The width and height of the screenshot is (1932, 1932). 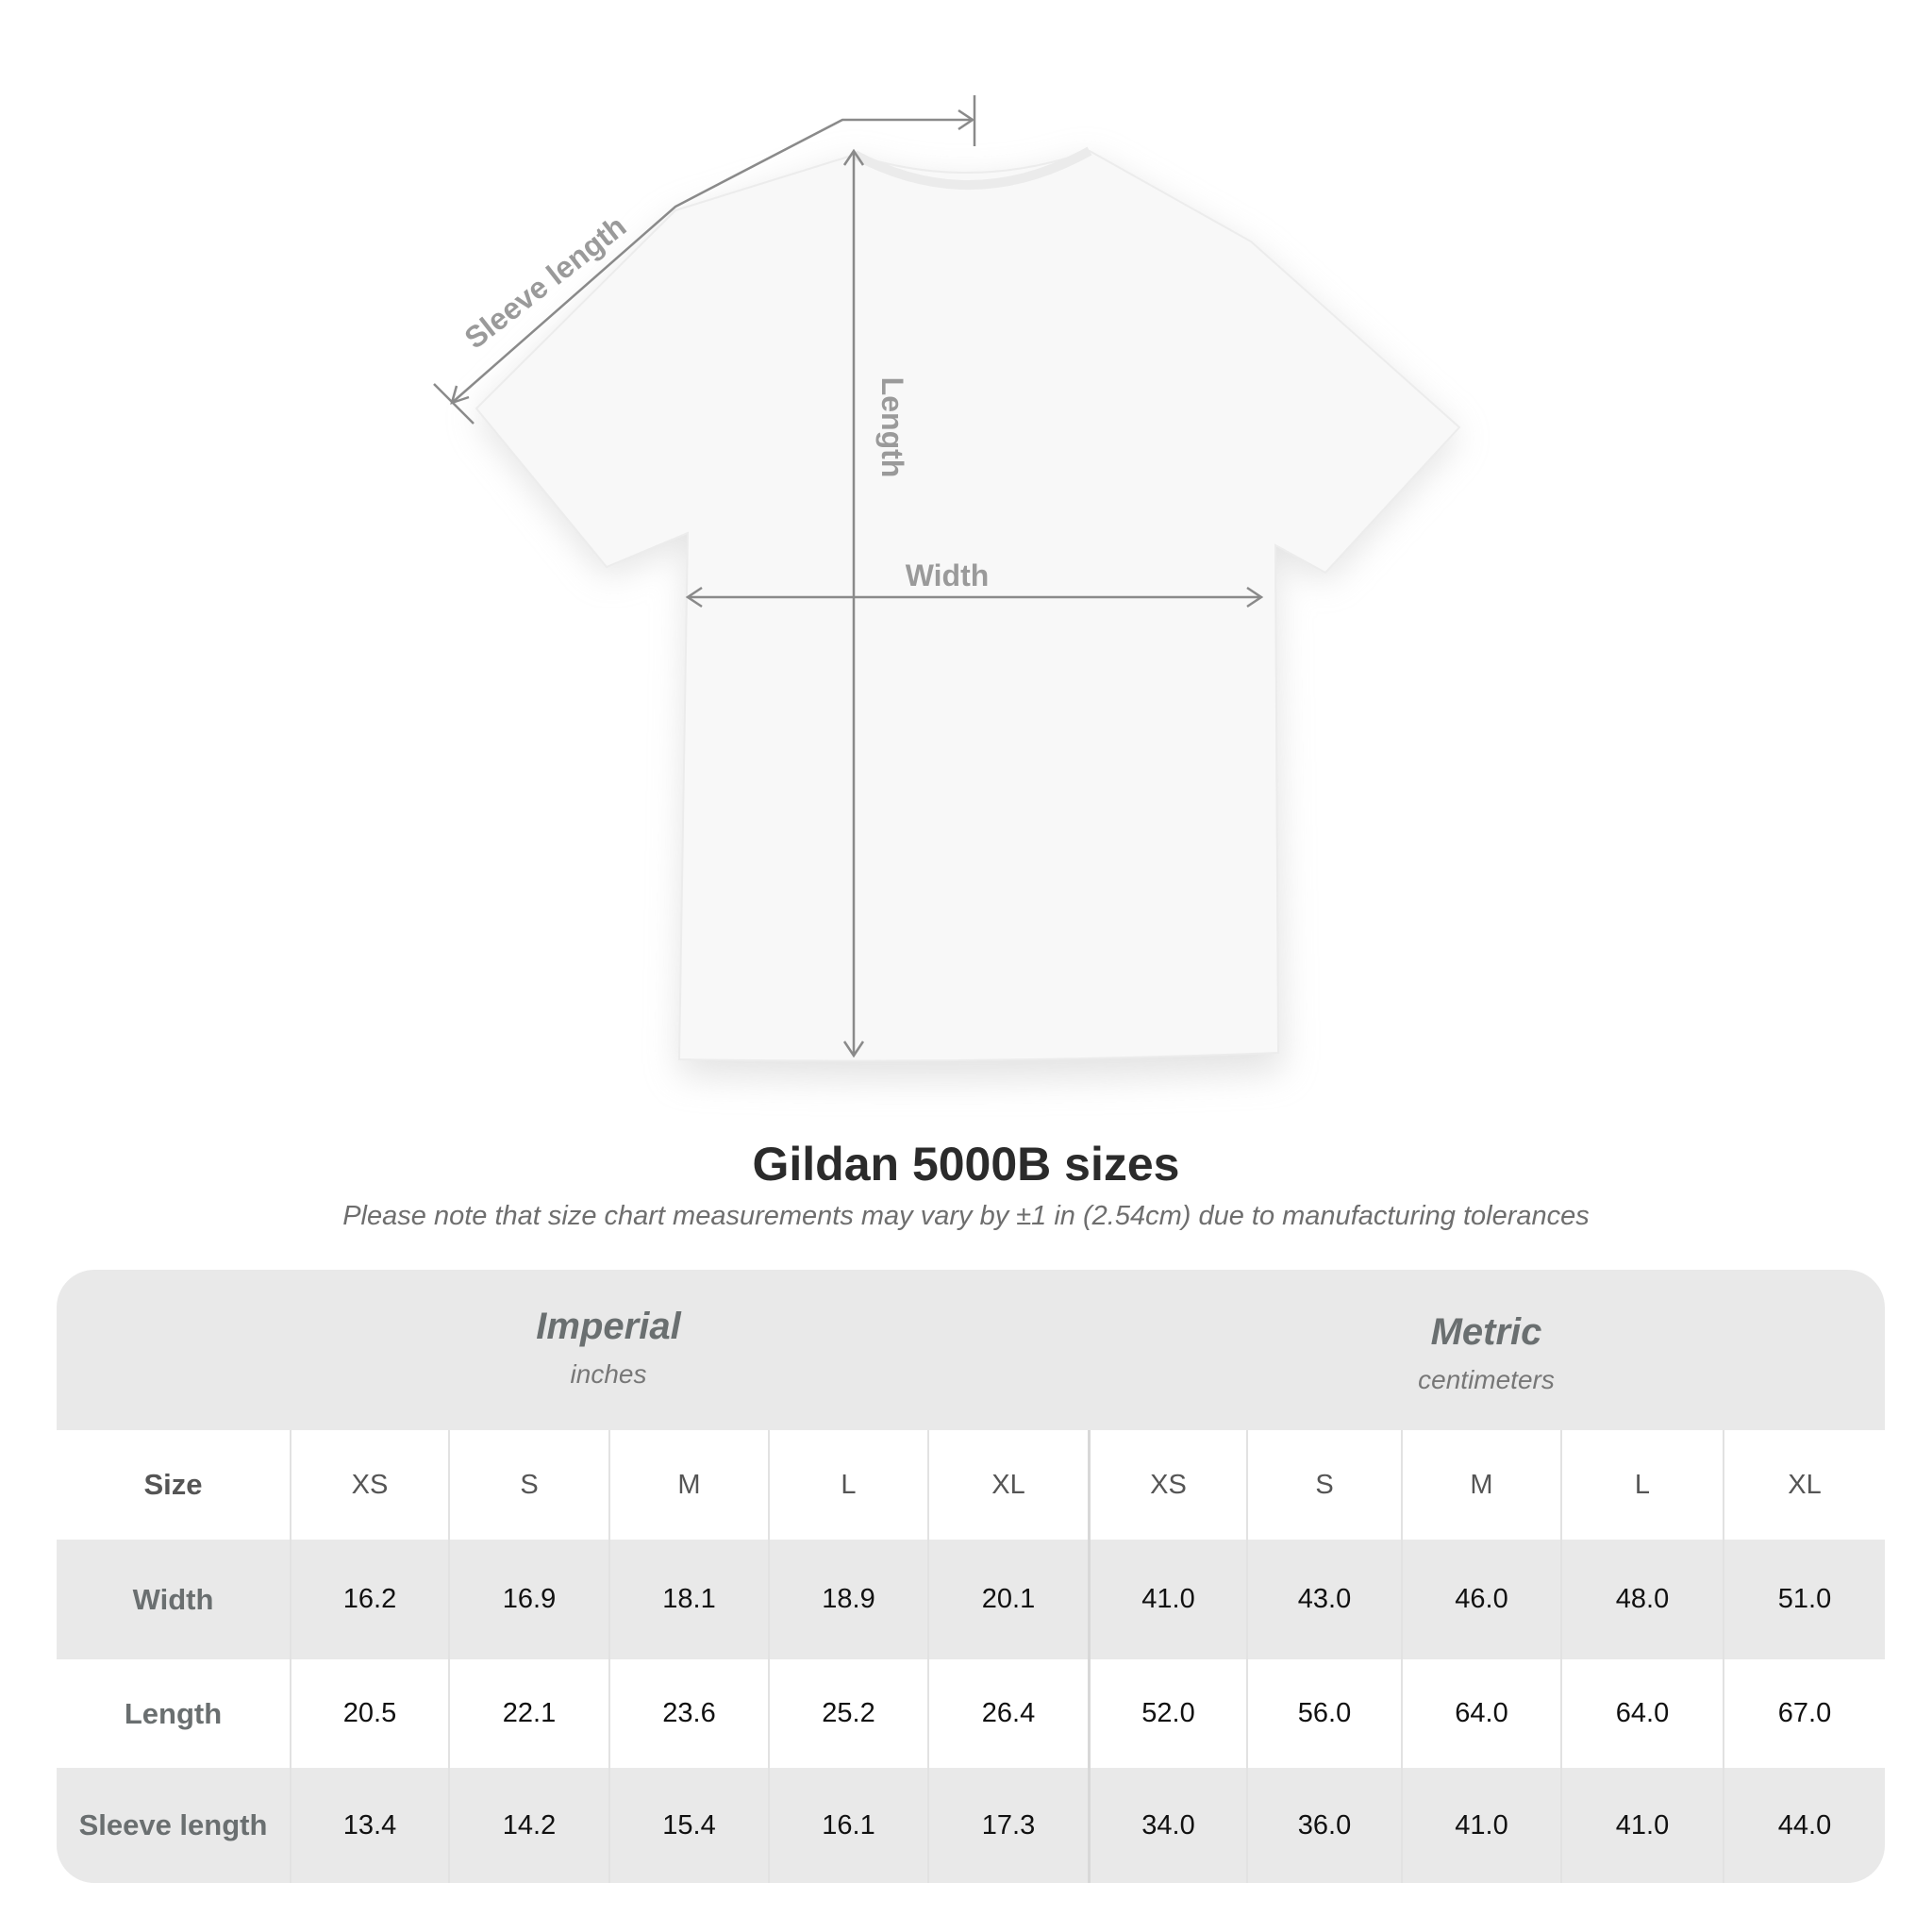 I want to click on value-cell: 20.1, so click(x=1008, y=1599).